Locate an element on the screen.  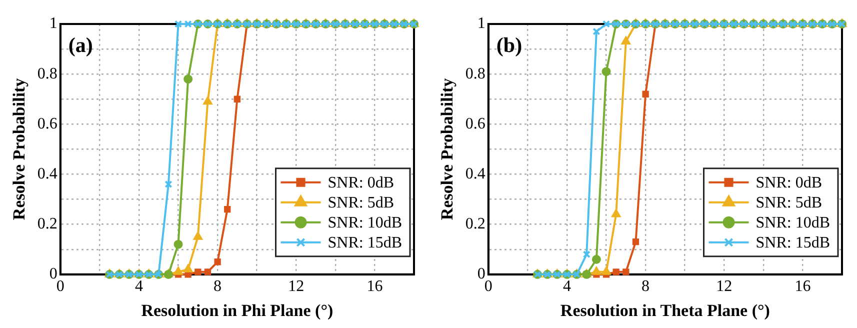
x-axis-title: Resolution in Phi Plane (°) is located at coordinates (237, 310).